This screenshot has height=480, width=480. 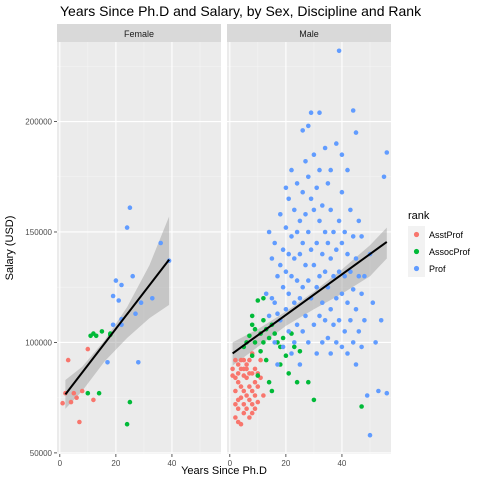 What do you see at coordinates (439, 243) in the screenshot?
I see `legend: rank AsstProf AssocProf Prof` at bounding box center [439, 243].